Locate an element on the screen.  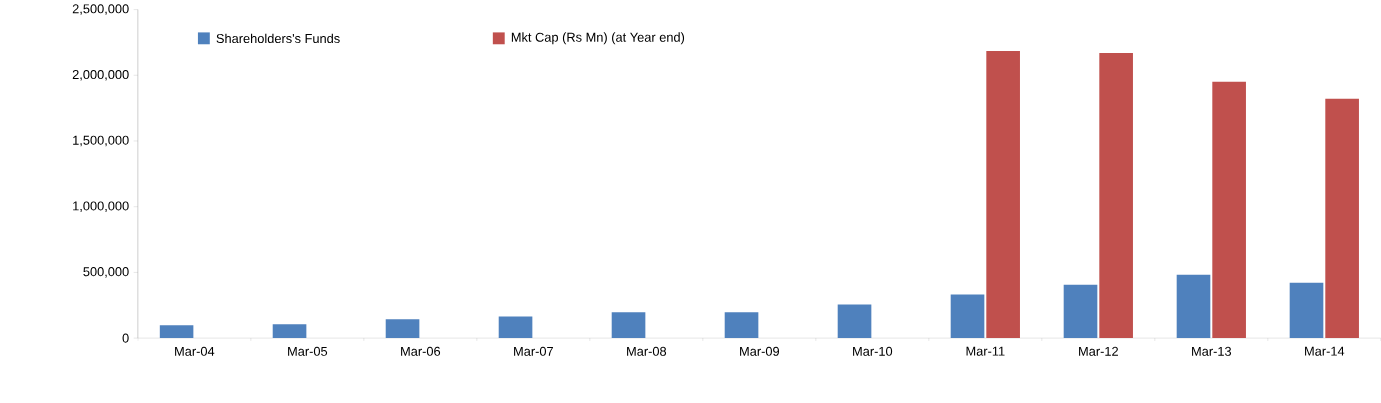
y-tick-label: 500,000 is located at coordinates (106, 272).